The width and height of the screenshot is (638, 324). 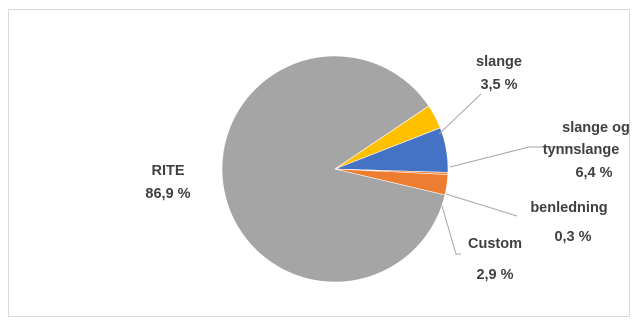 What do you see at coordinates (499, 62) in the screenshot?
I see `data-label-slange-name: slange` at bounding box center [499, 62].